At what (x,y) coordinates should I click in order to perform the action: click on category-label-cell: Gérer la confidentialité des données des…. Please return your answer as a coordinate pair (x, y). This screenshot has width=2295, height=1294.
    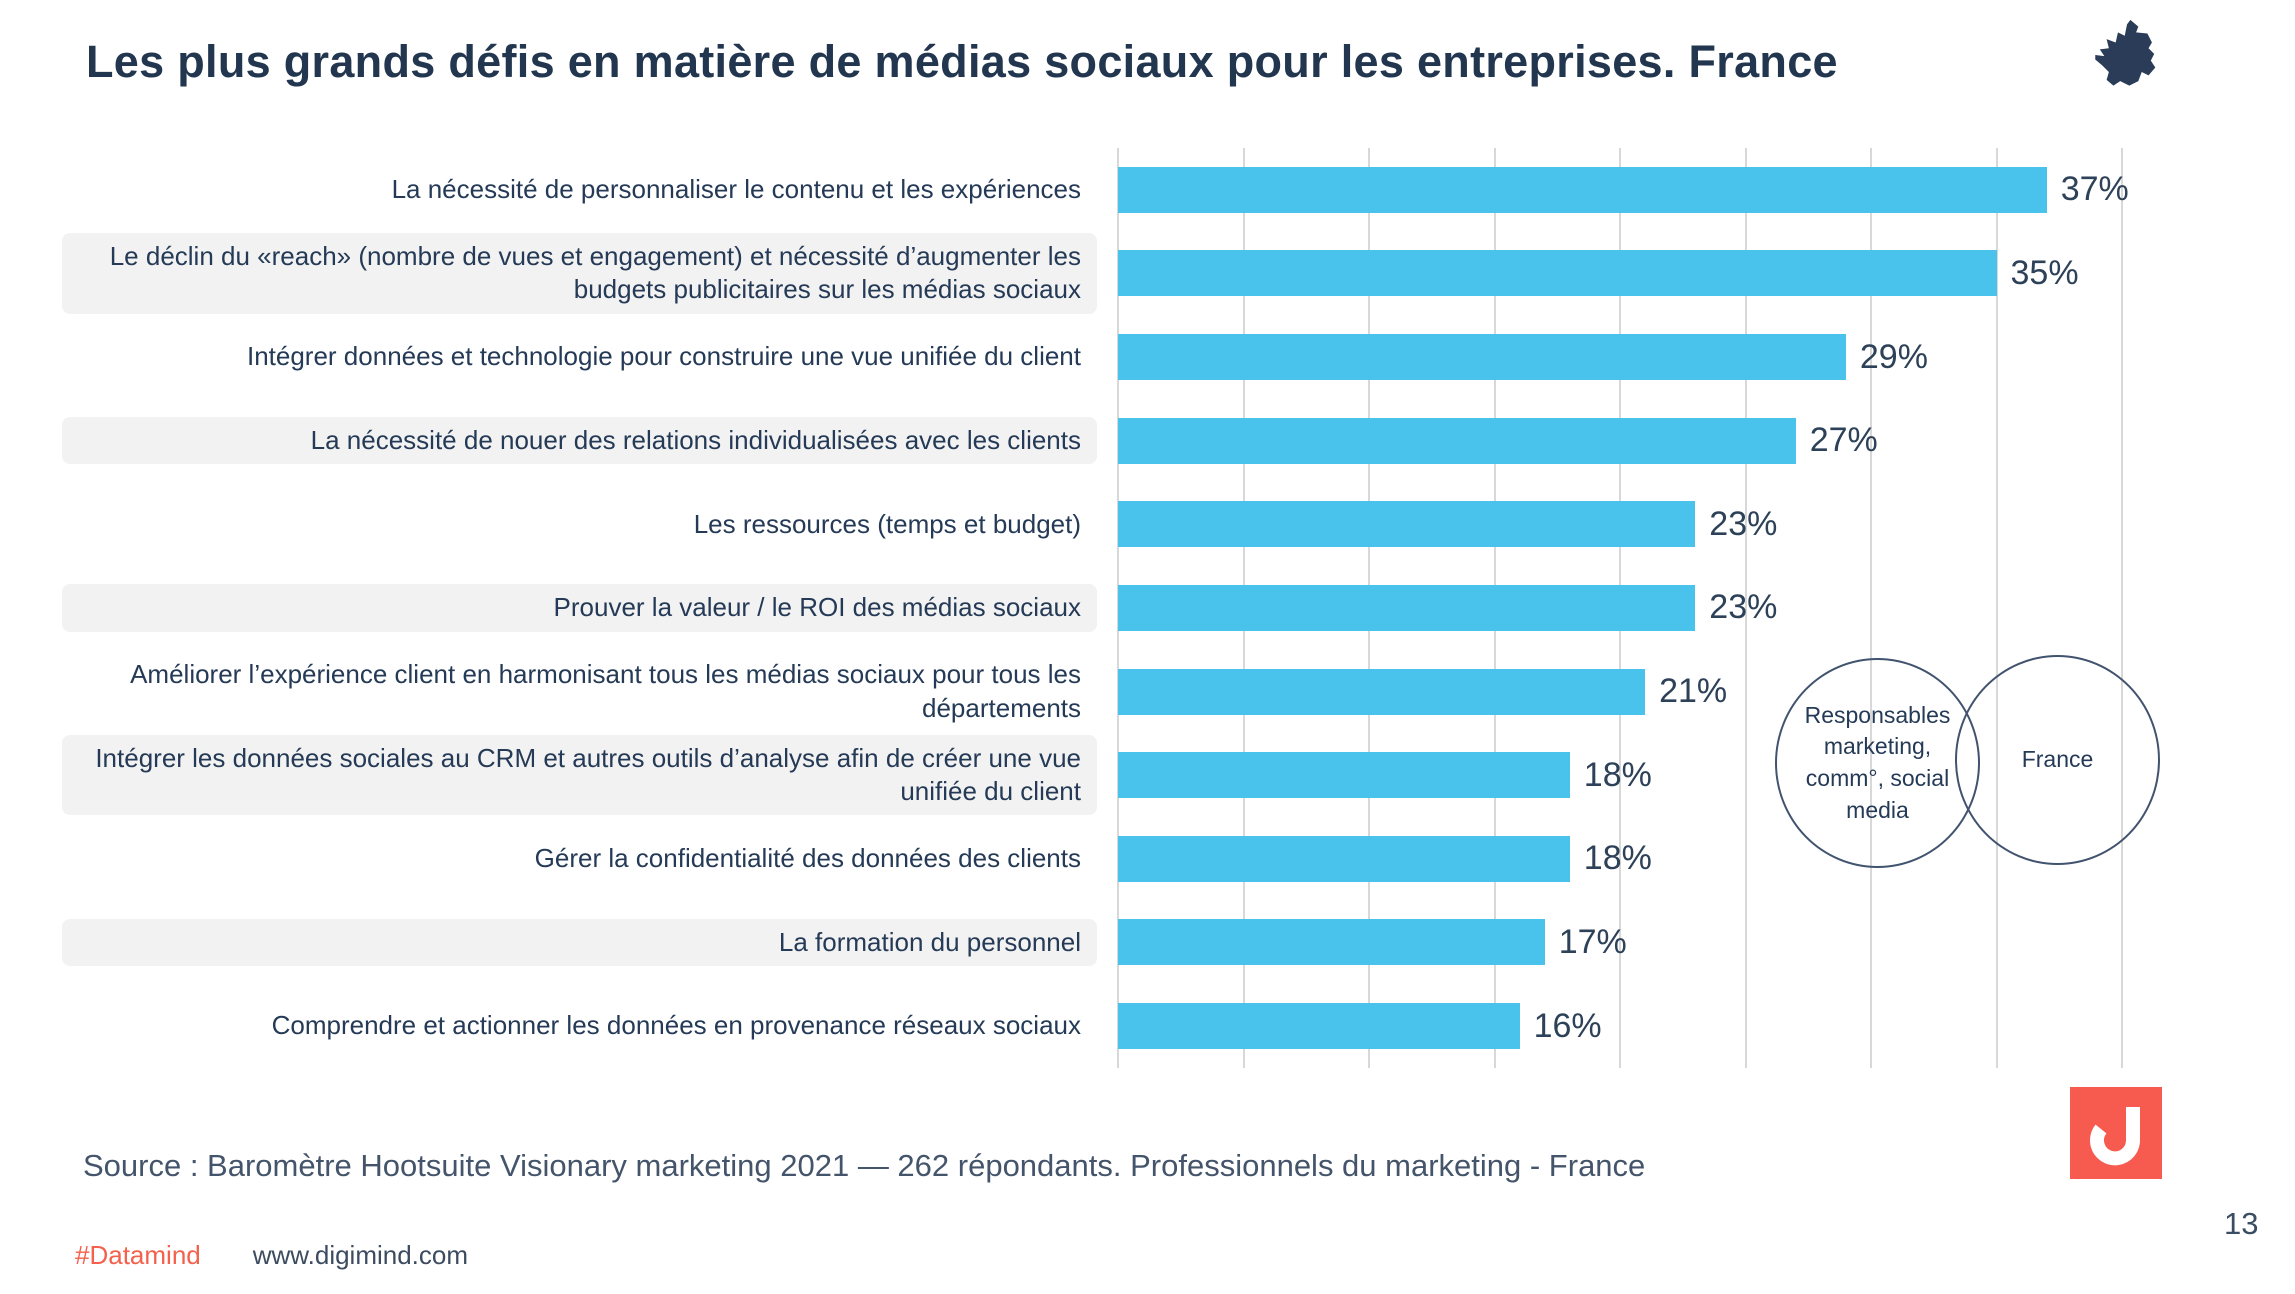
    Looking at the image, I should click on (579, 858).